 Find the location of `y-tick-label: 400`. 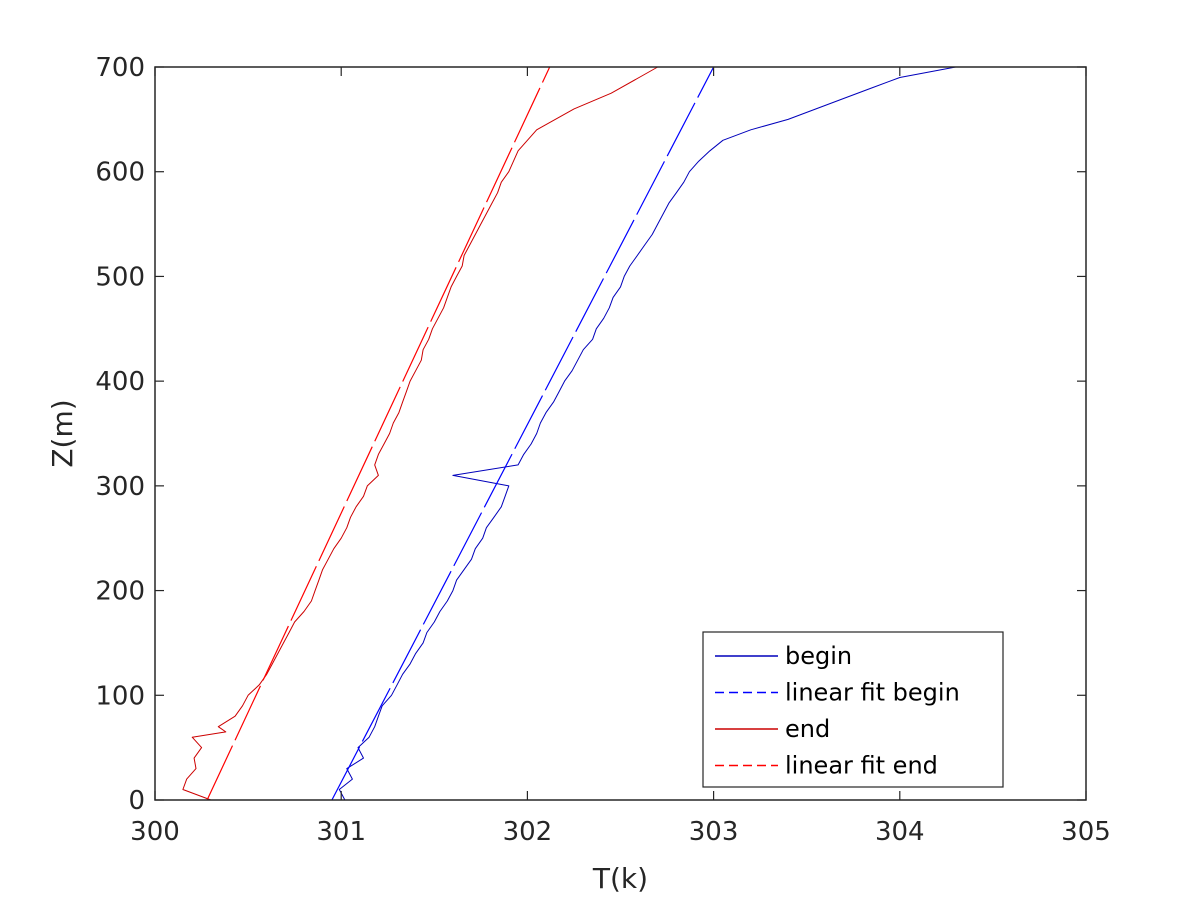

y-tick-label: 400 is located at coordinates (120, 382).